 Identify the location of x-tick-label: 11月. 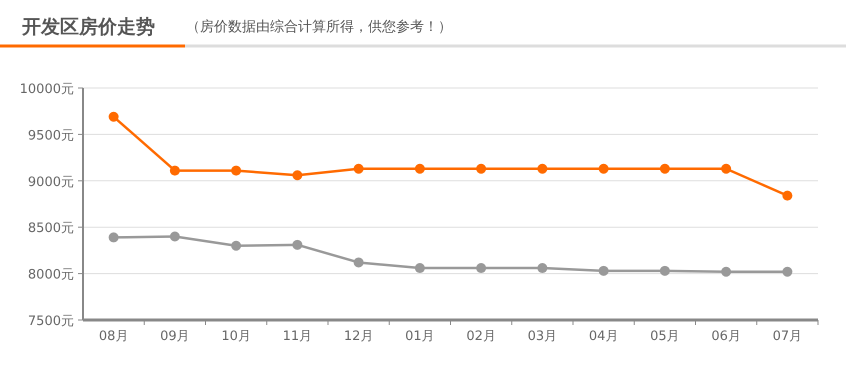
(297, 336).